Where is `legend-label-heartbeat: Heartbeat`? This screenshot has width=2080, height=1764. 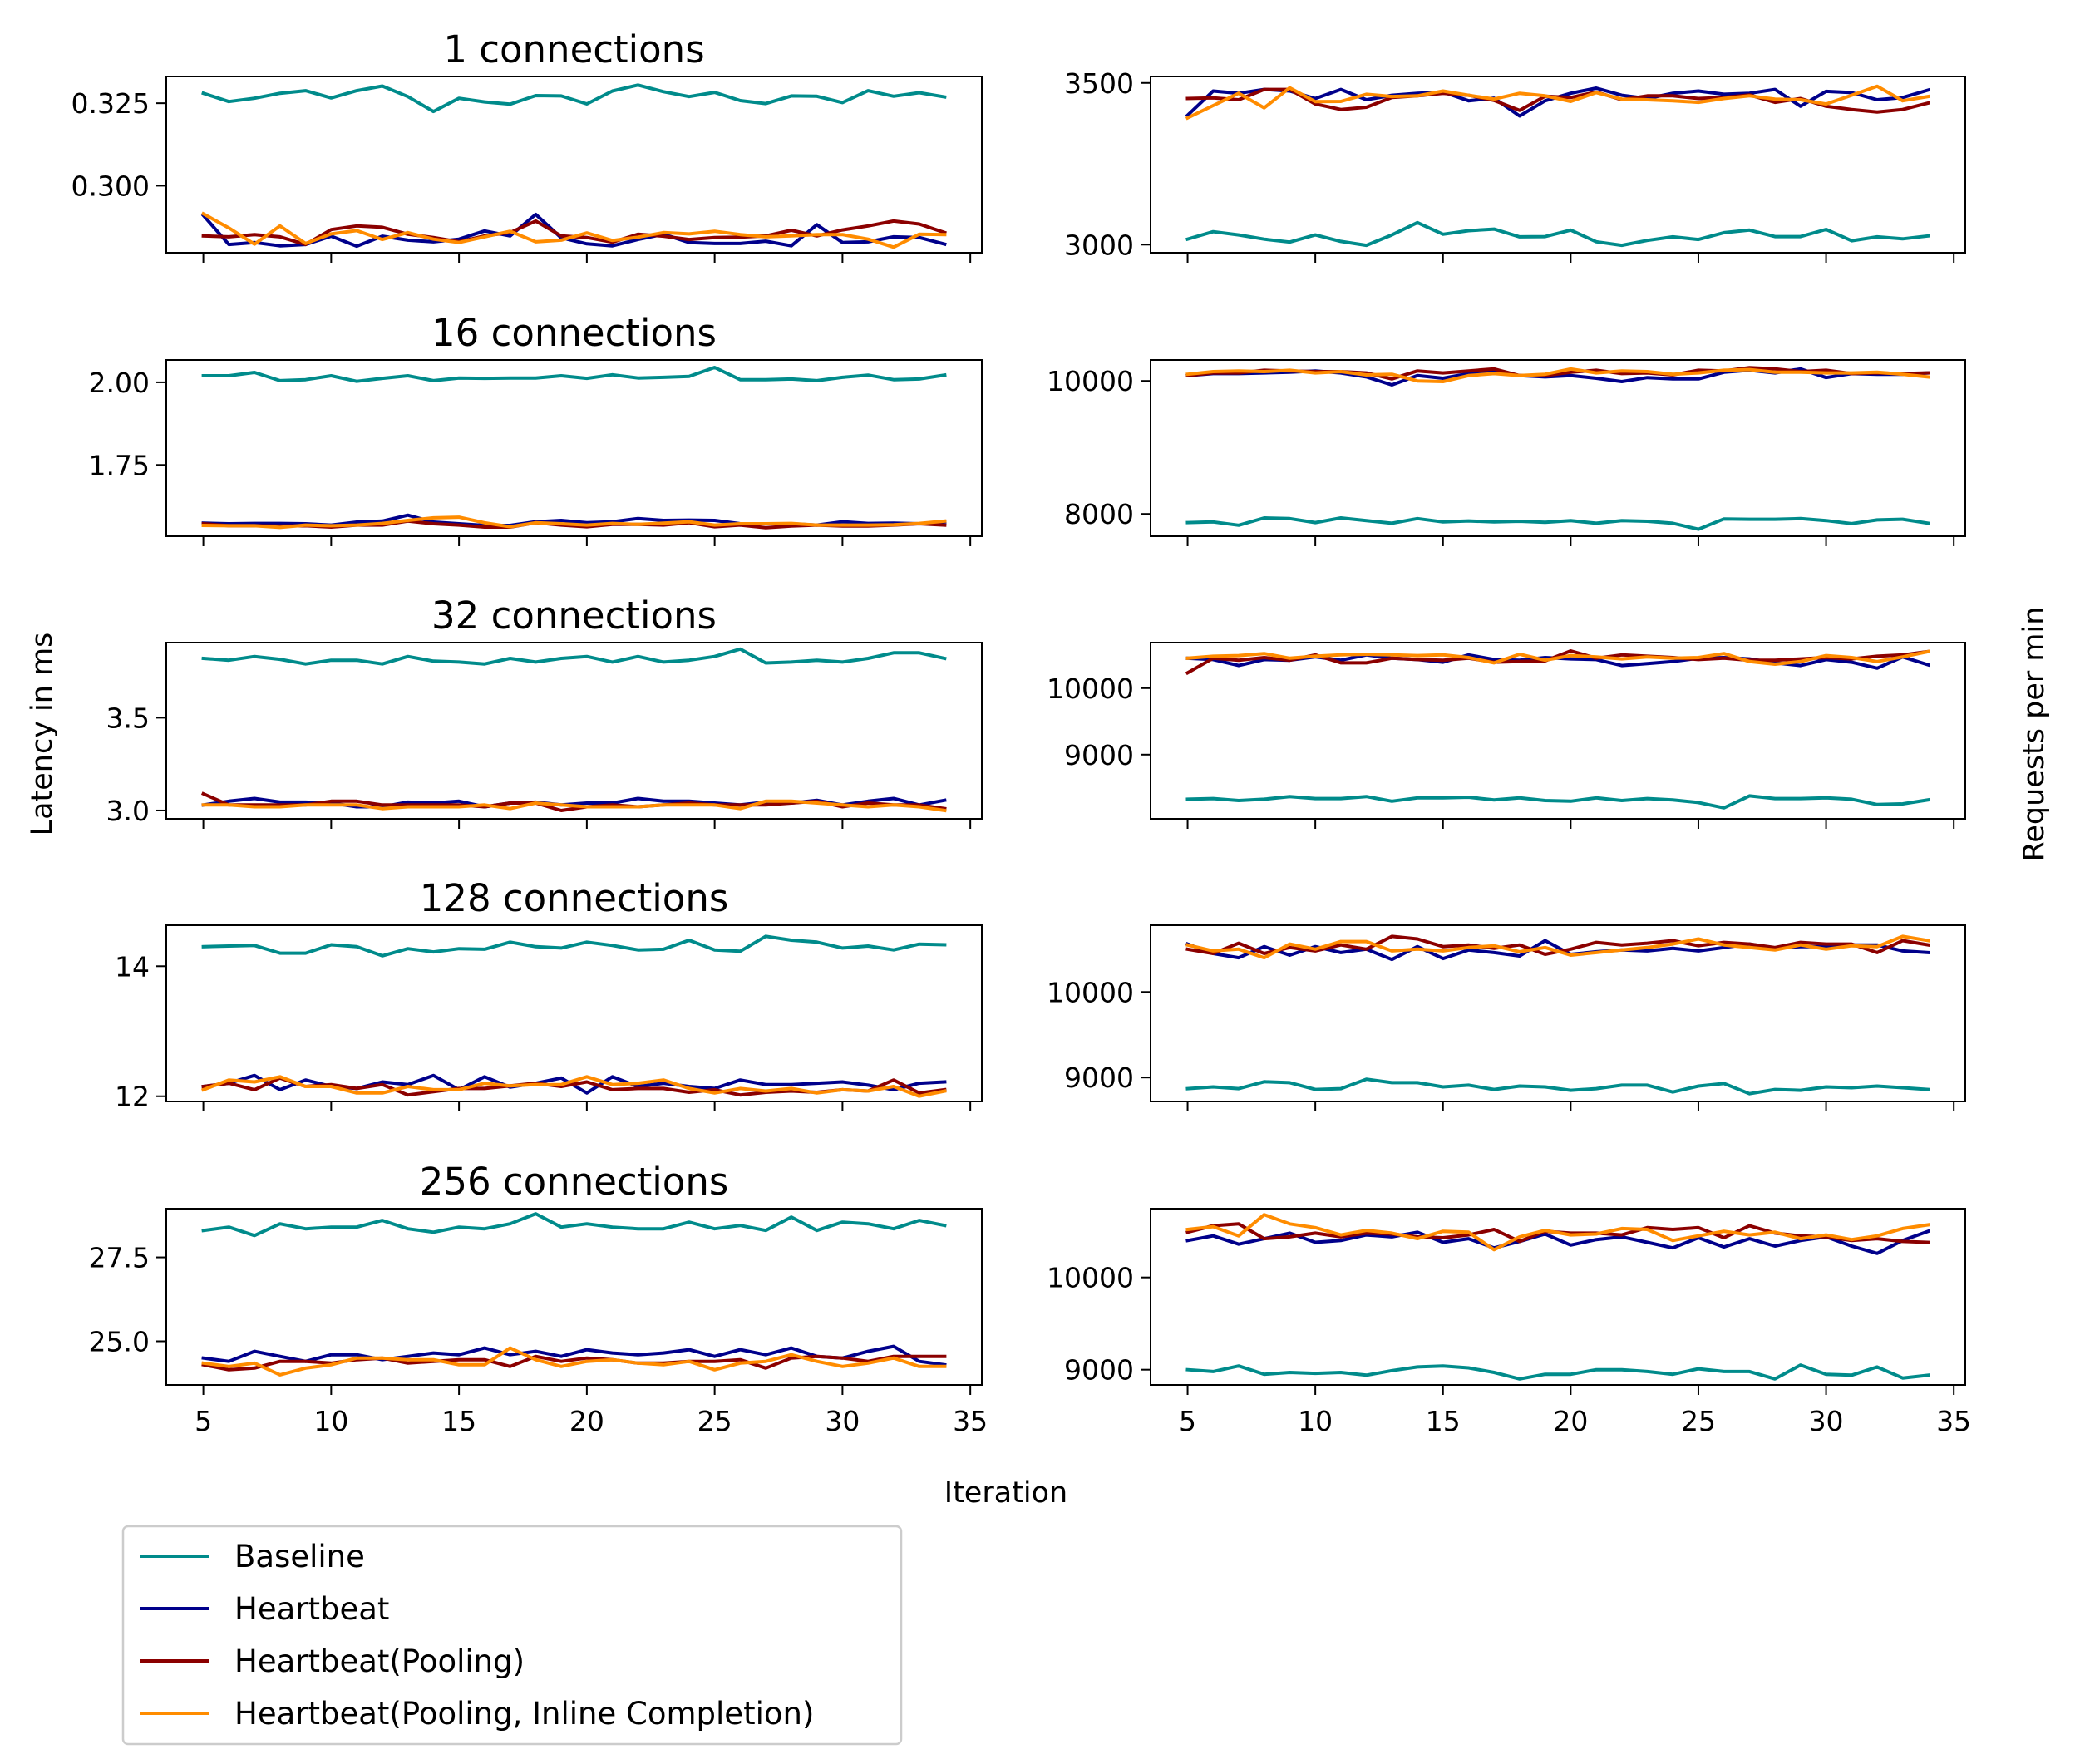
legend-label-heartbeat: Heartbeat is located at coordinates (311, 1609).